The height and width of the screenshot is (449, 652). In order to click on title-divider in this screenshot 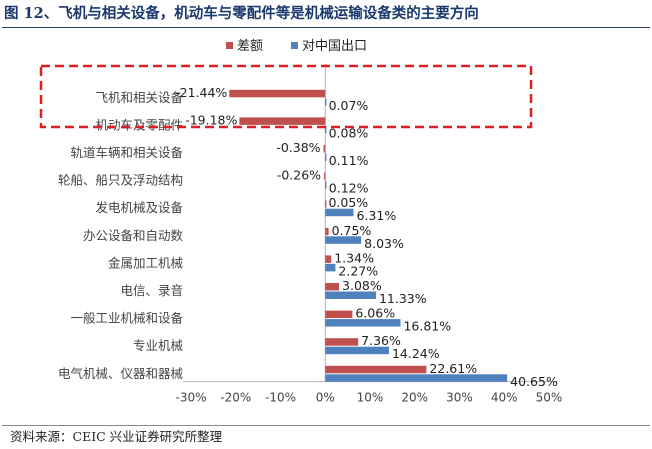, I will do `click(326, 27)`.